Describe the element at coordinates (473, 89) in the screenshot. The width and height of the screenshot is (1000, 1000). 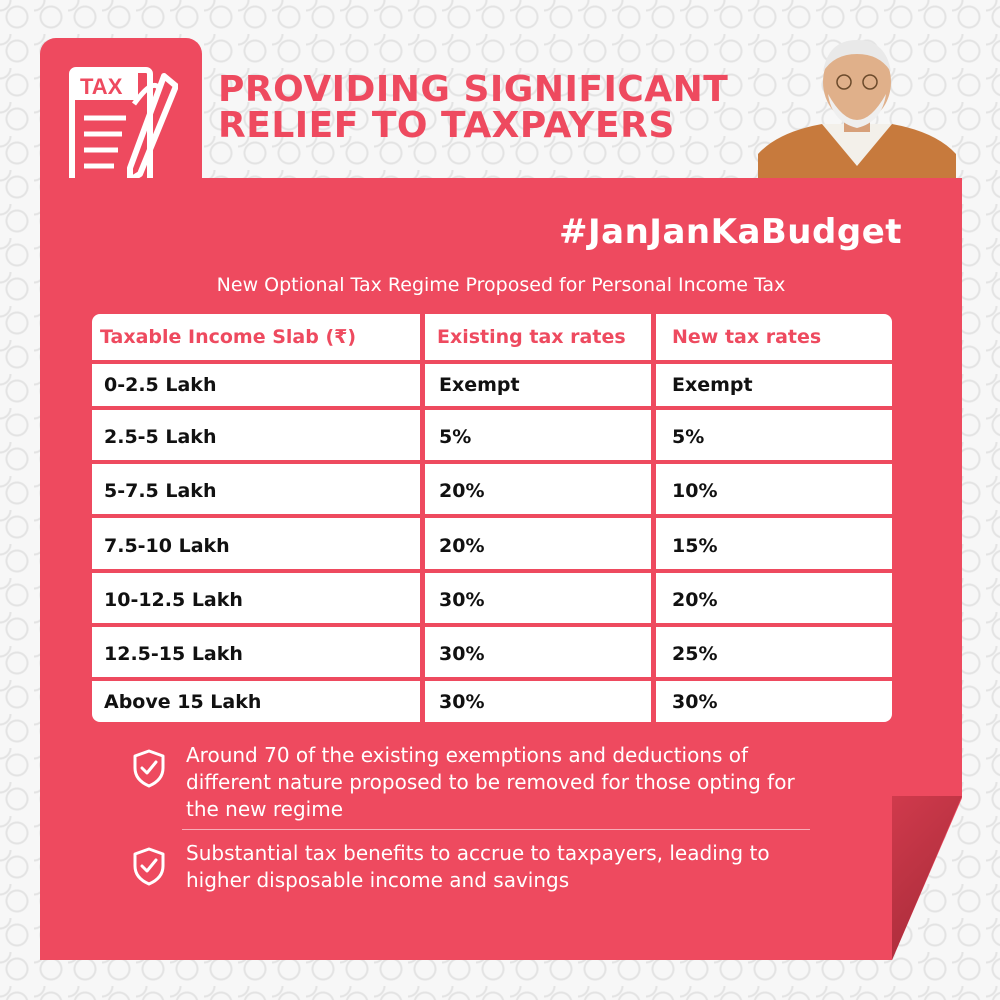
I see `headline-line-1: PROVIDING SIGNIFICANT` at that location.